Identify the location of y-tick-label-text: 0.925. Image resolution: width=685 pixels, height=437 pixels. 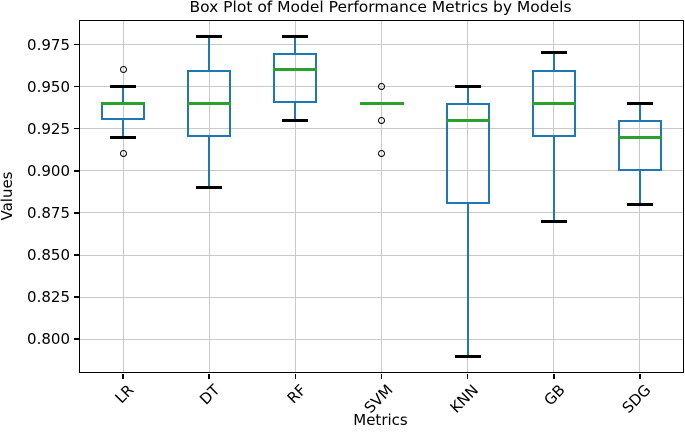
(48, 128).